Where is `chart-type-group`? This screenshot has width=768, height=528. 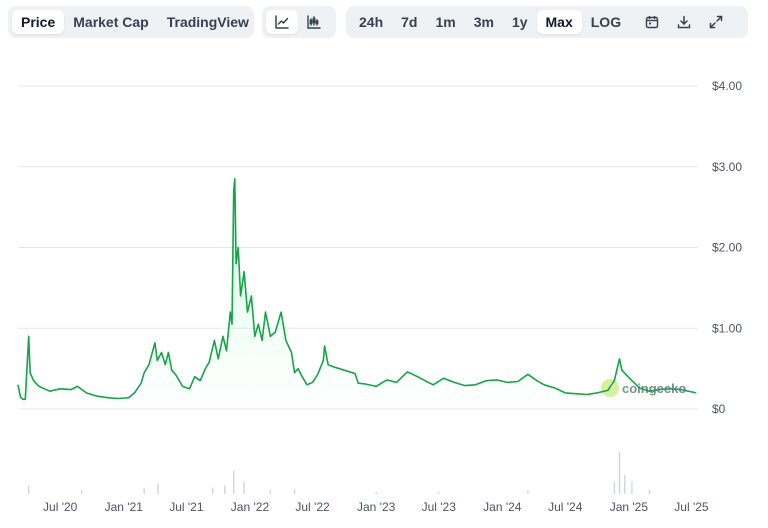
chart-type-group is located at coordinates (299, 22).